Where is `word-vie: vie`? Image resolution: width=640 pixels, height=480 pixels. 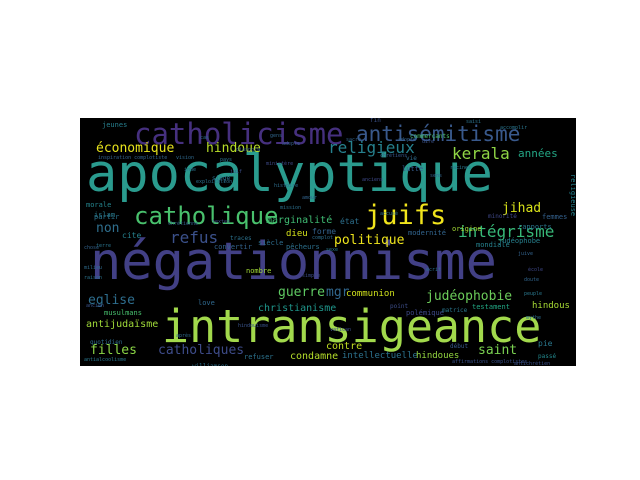 word-vie: vie is located at coordinates (411, 158).